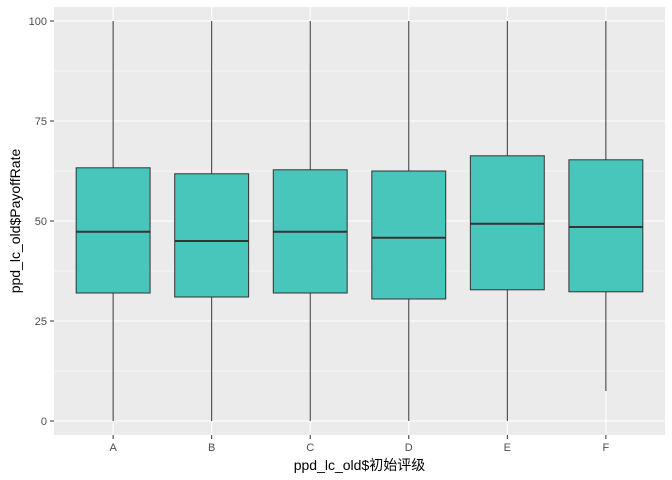 Image resolution: width=672 pixels, height=480 pixels. What do you see at coordinates (359, 444) in the screenshot?
I see `x-axis: A B C D E F` at bounding box center [359, 444].